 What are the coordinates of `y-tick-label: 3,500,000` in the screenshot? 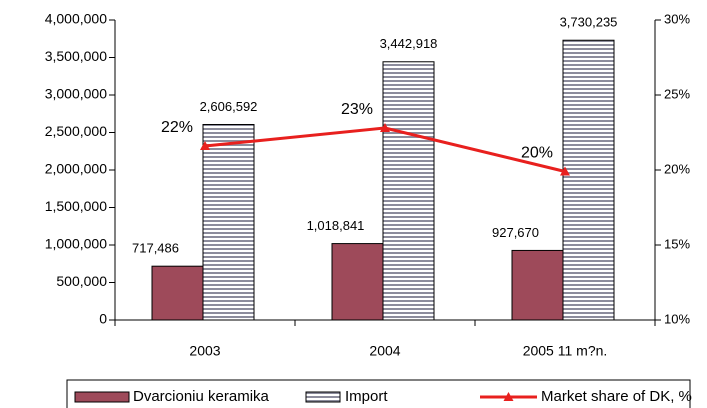 It's located at (76, 56).